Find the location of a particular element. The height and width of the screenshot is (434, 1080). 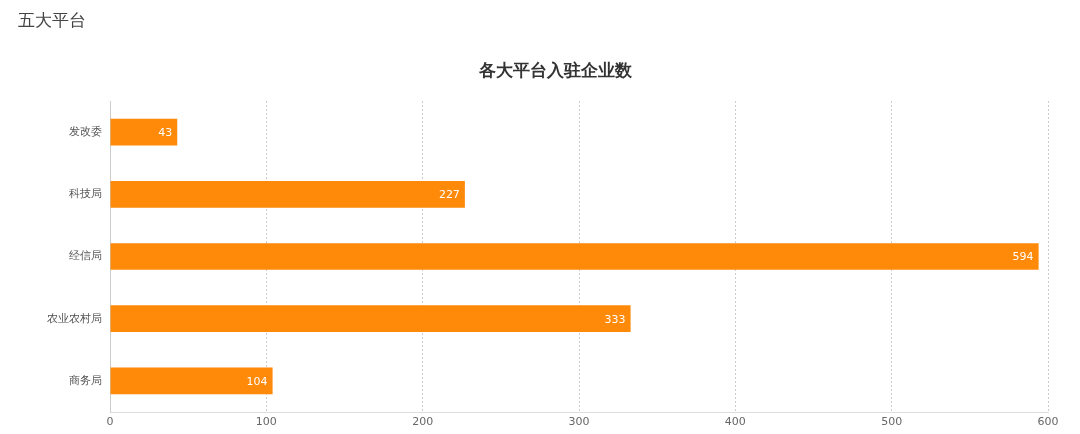

data-label: 104 is located at coordinates (257, 381).